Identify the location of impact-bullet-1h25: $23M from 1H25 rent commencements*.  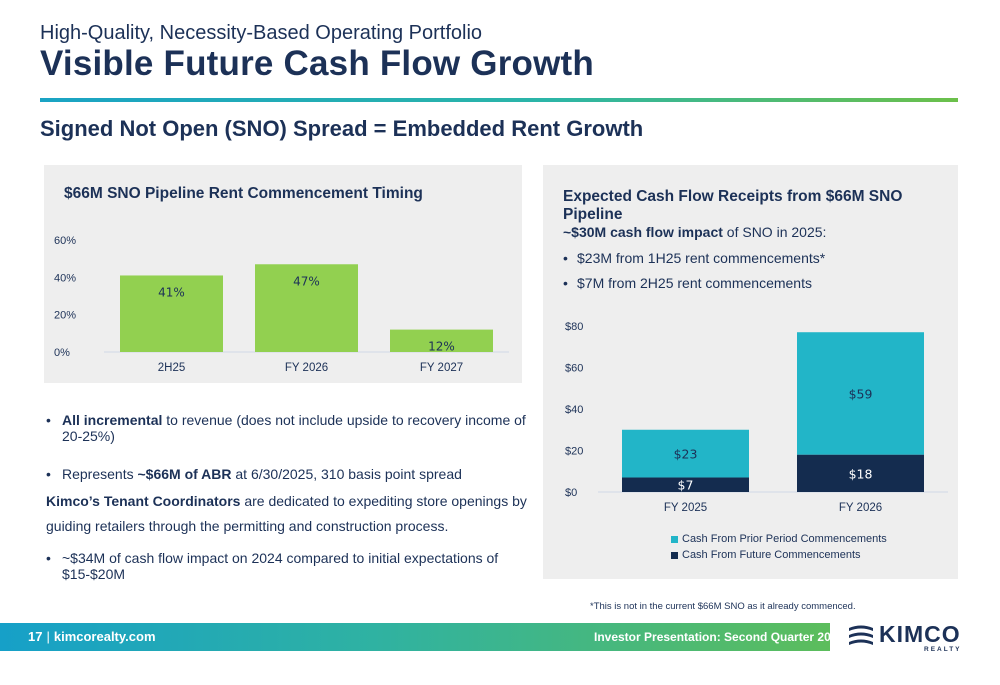
(694, 258).